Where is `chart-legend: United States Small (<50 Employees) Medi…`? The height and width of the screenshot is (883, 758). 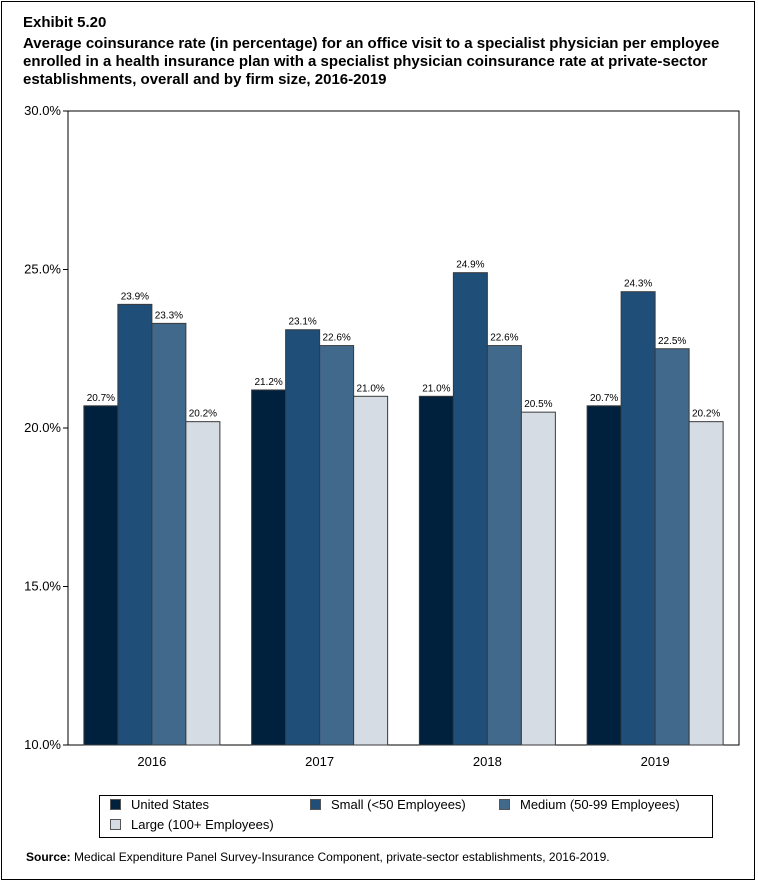 chart-legend: United States Small (<50 Employees) Medi… is located at coordinates (406, 816).